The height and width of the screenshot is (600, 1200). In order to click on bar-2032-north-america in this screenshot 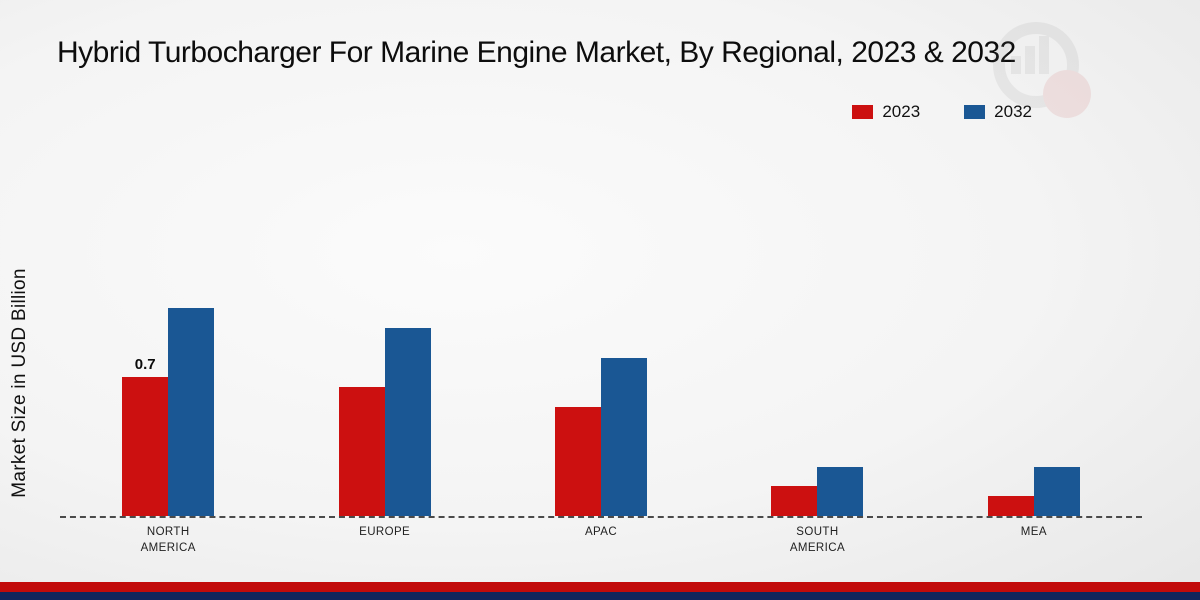, I will do `click(191, 412)`.